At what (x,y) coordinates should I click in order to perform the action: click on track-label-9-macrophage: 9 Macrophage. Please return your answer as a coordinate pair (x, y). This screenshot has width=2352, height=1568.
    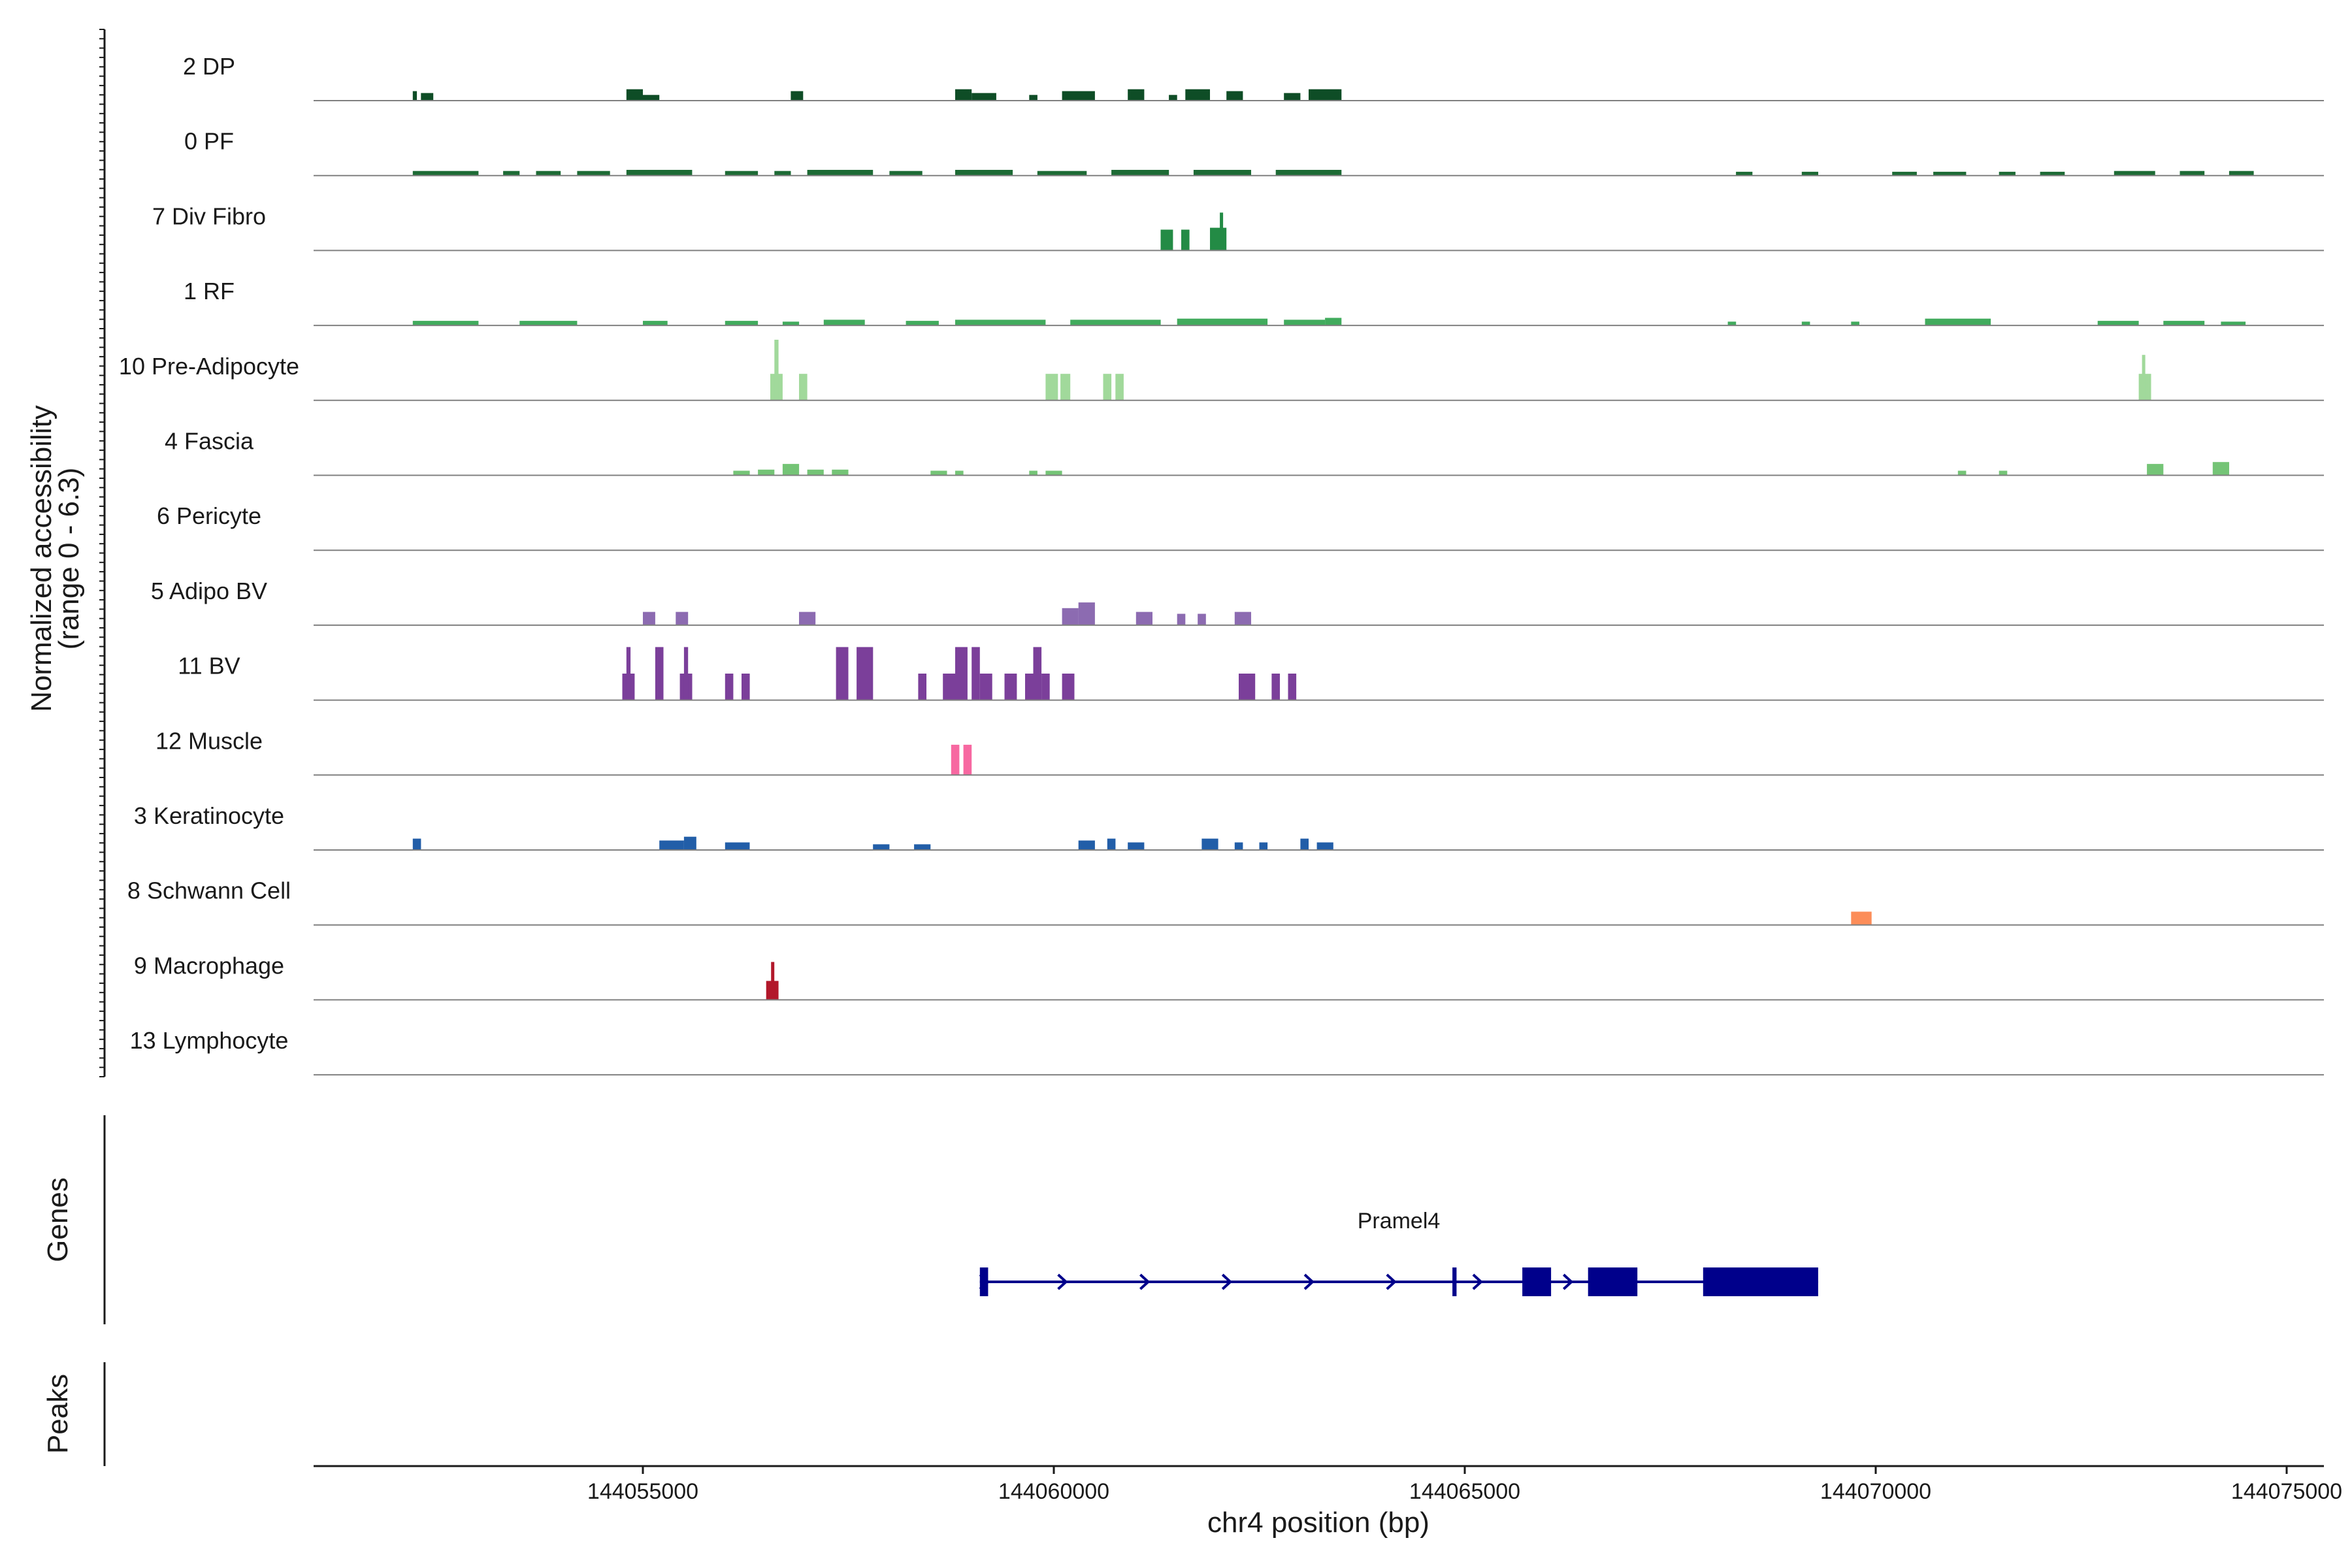
    Looking at the image, I should click on (209, 965).